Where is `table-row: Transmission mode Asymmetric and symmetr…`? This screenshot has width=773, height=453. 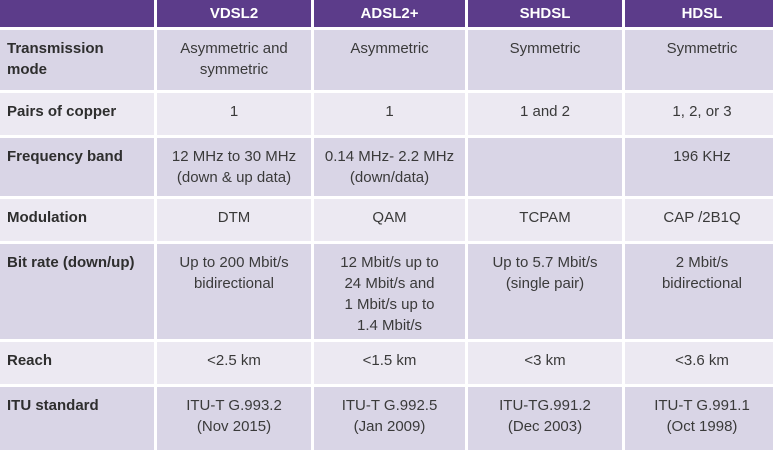
table-row: Transmission mode Asymmetric and symmetr… is located at coordinates (386, 60).